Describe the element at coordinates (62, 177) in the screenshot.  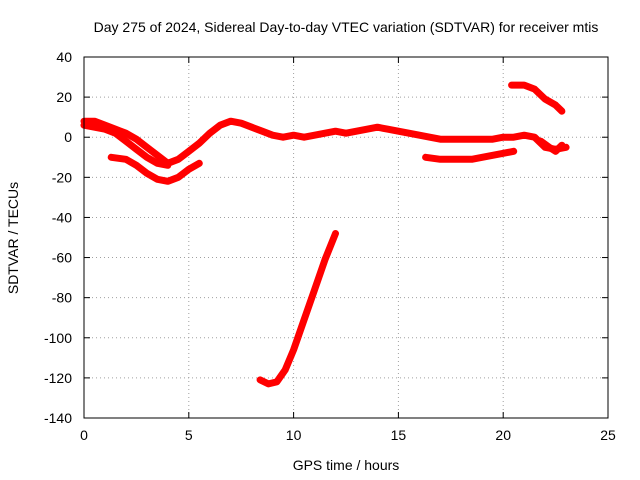
I see `y-tick-label: -20` at that location.